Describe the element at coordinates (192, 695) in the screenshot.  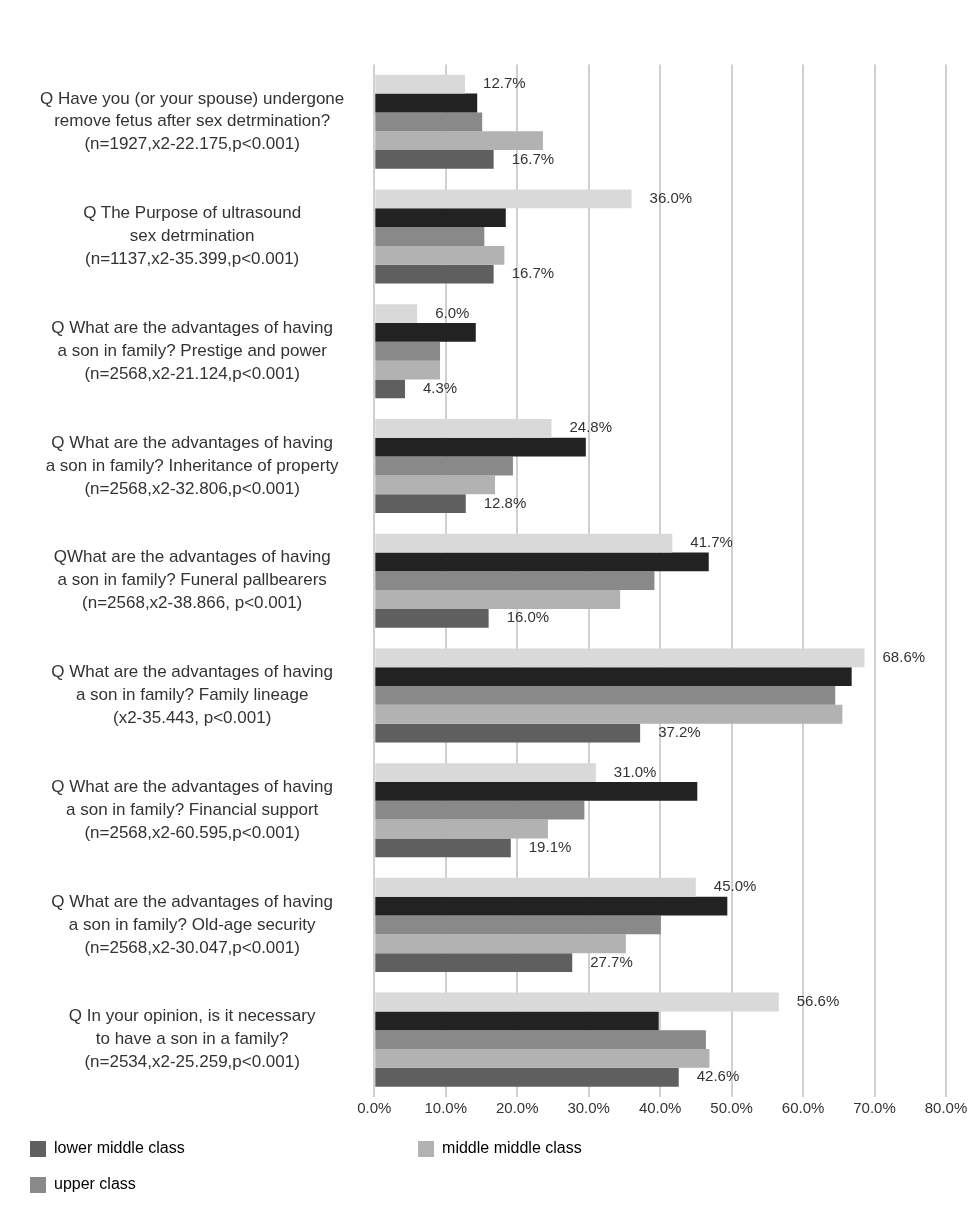
I see `y-tick-label: Q What are the advantages of having a son in family? Family lineage (x2-35.443, p<0.001)` at that location.